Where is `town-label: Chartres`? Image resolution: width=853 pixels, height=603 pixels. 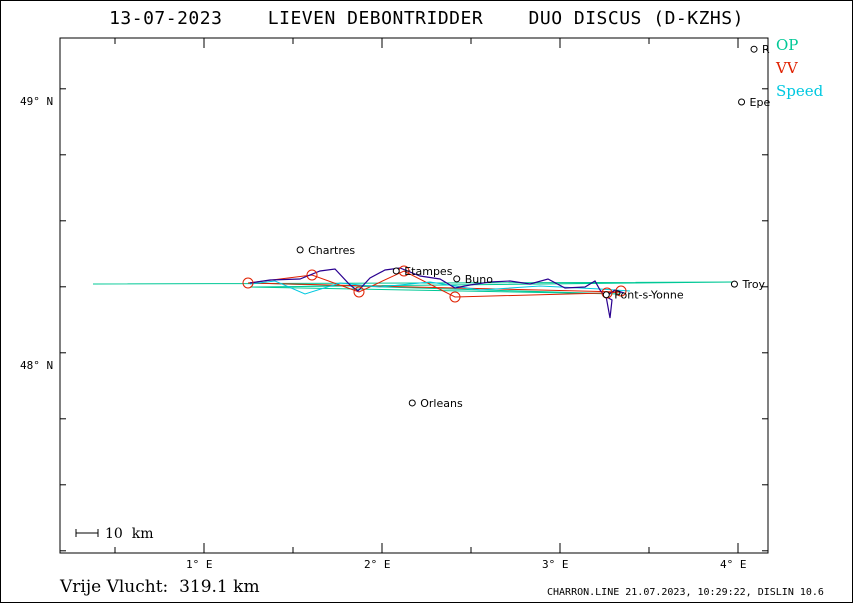
town-label: Chartres is located at coordinates (331, 250).